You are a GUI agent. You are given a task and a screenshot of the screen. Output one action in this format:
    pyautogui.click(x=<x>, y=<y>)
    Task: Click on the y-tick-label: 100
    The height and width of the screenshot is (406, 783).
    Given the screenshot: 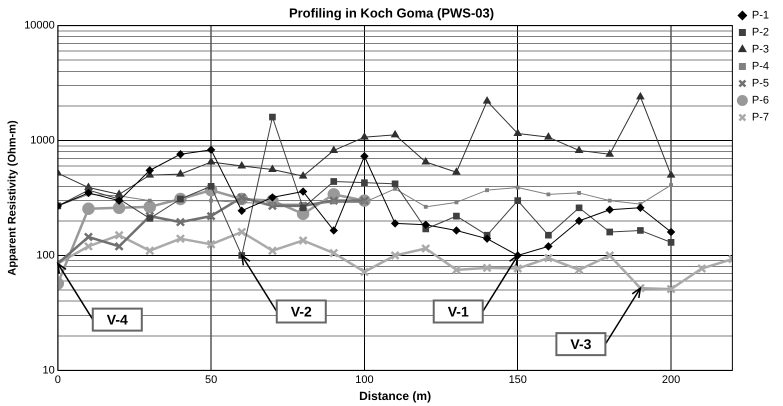 What is the action you would take?
    pyautogui.click(x=45, y=256)
    